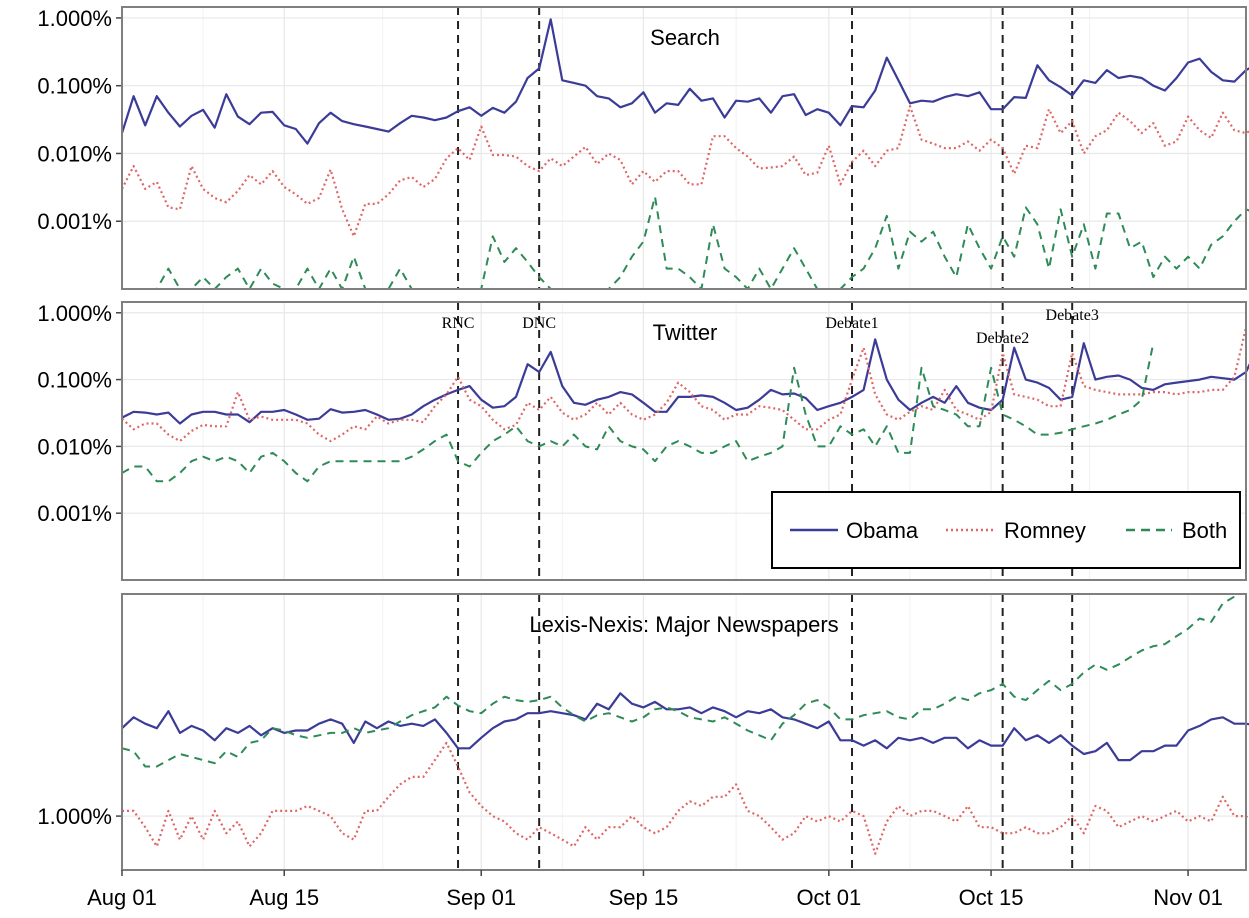 The width and height of the screenshot is (1249, 918). What do you see at coordinates (1204, 530) in the screenshot?
I see `legend-label-both: Both` at bounding box center [1204, 530].